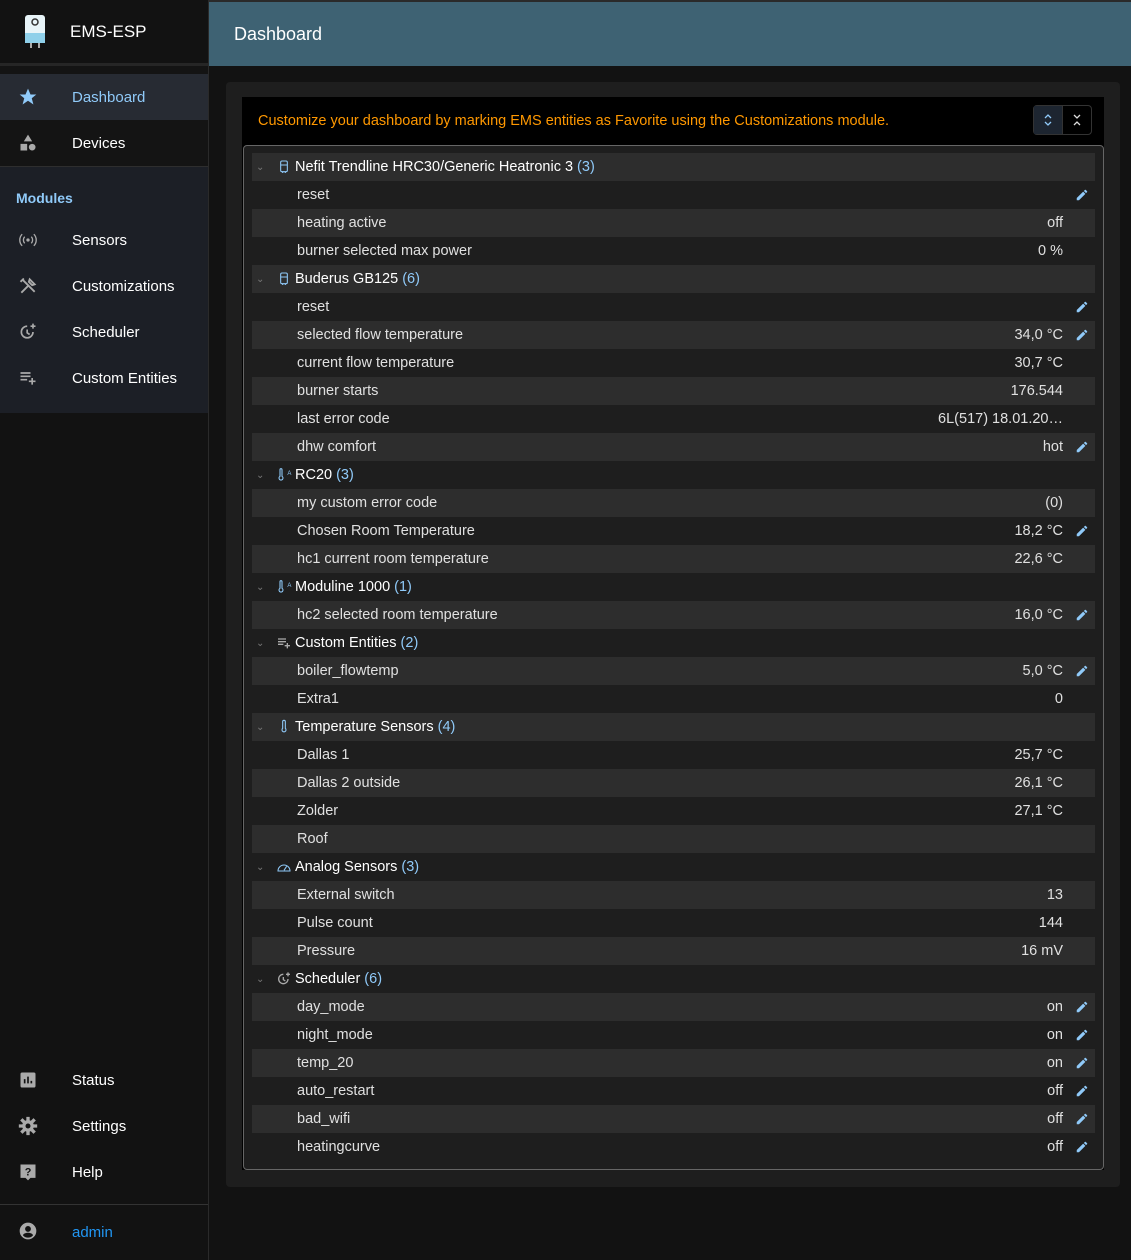 This screenshot has width=1131, height=1260. Describe the element at coordinates (93, 1080) in the screenshot. I see `sidebar-item-label: Status` at that location.